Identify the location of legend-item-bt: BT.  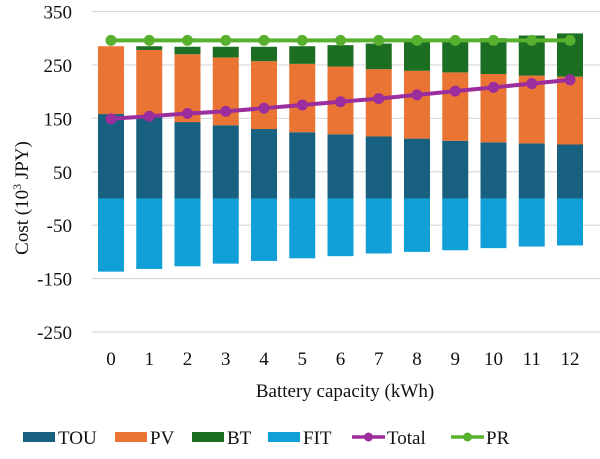
(222, 438).